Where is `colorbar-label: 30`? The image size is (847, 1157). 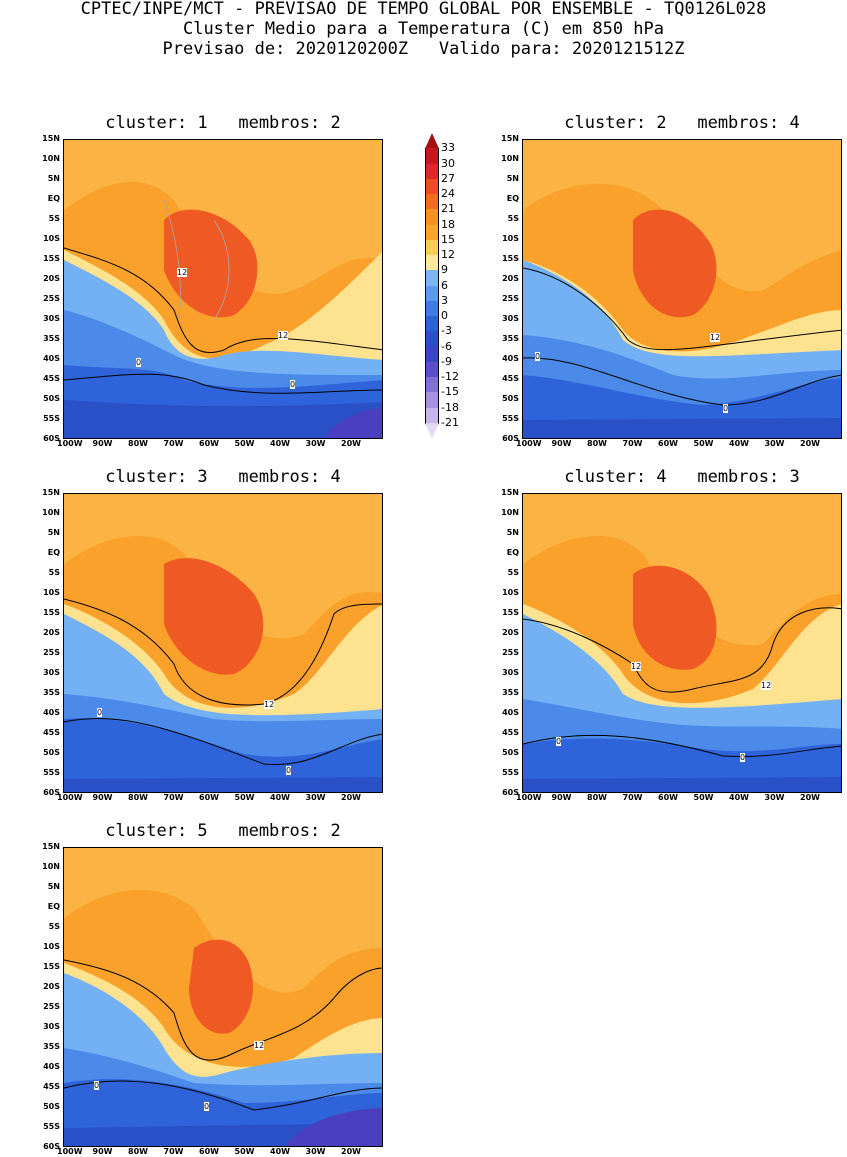
colorbar-label: 30 is located at coordinates (448, 163).